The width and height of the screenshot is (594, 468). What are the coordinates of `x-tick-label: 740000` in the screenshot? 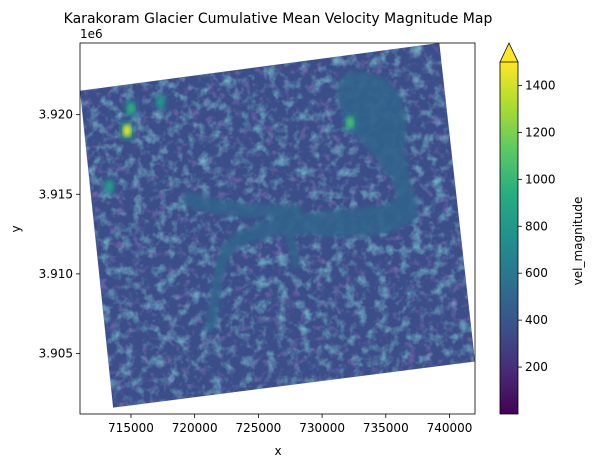 It's located at (450, 428).